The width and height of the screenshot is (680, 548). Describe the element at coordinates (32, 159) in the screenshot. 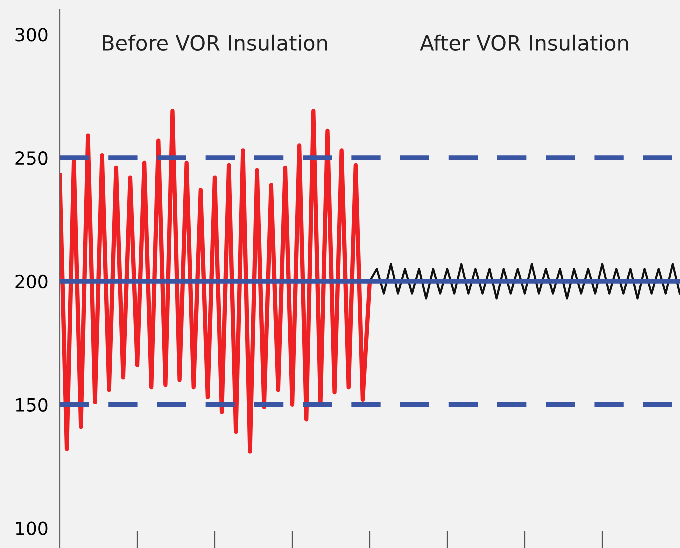

I see `y-tick-label: 250` at that location.